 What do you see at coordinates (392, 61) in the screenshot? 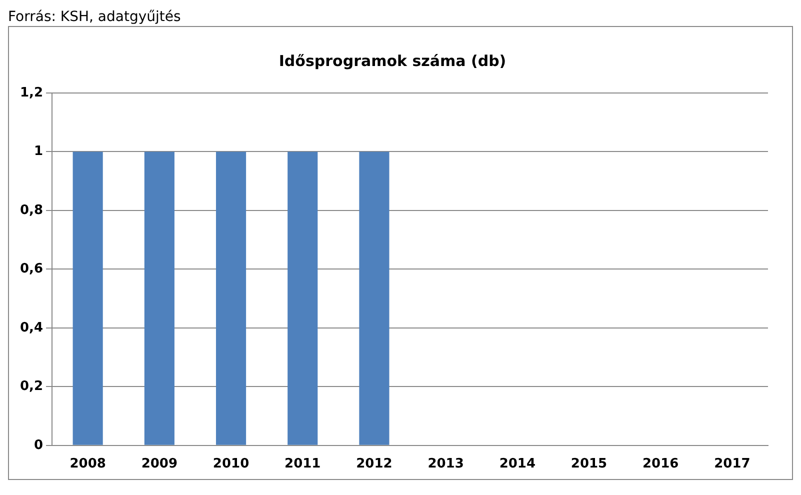
I see `chart-title: Idősprogramok száma (db)` at bounding box center [392, 61].